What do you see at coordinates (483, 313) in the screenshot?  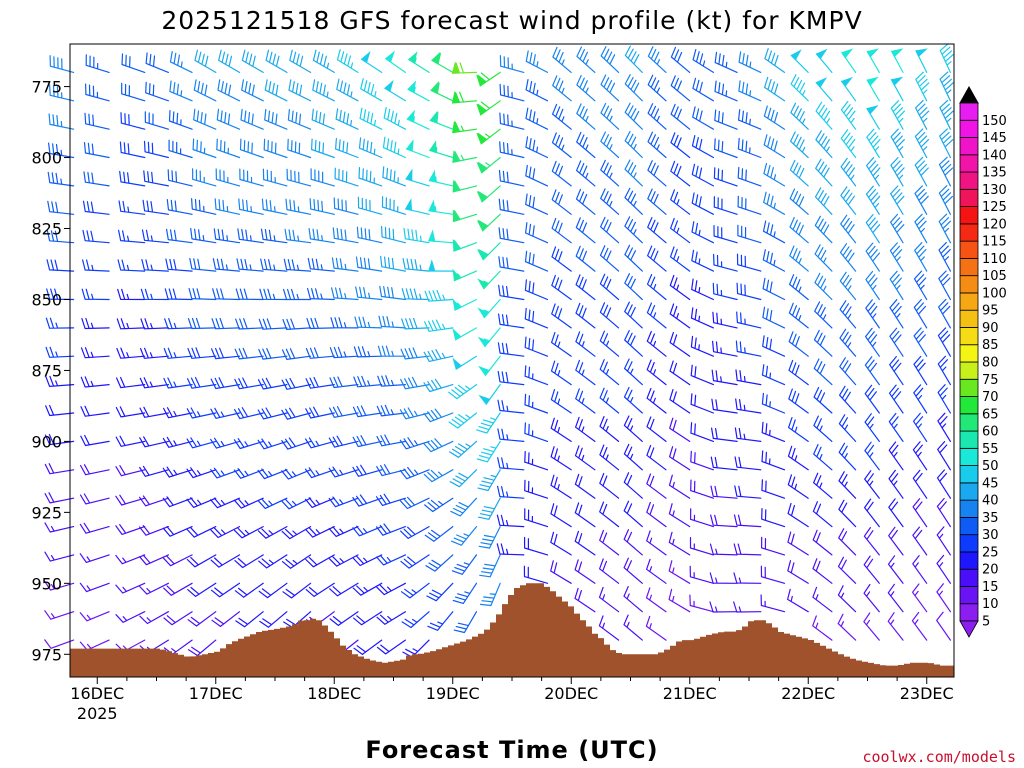 I see `barb-pennant` at bounding box center [483, 313].